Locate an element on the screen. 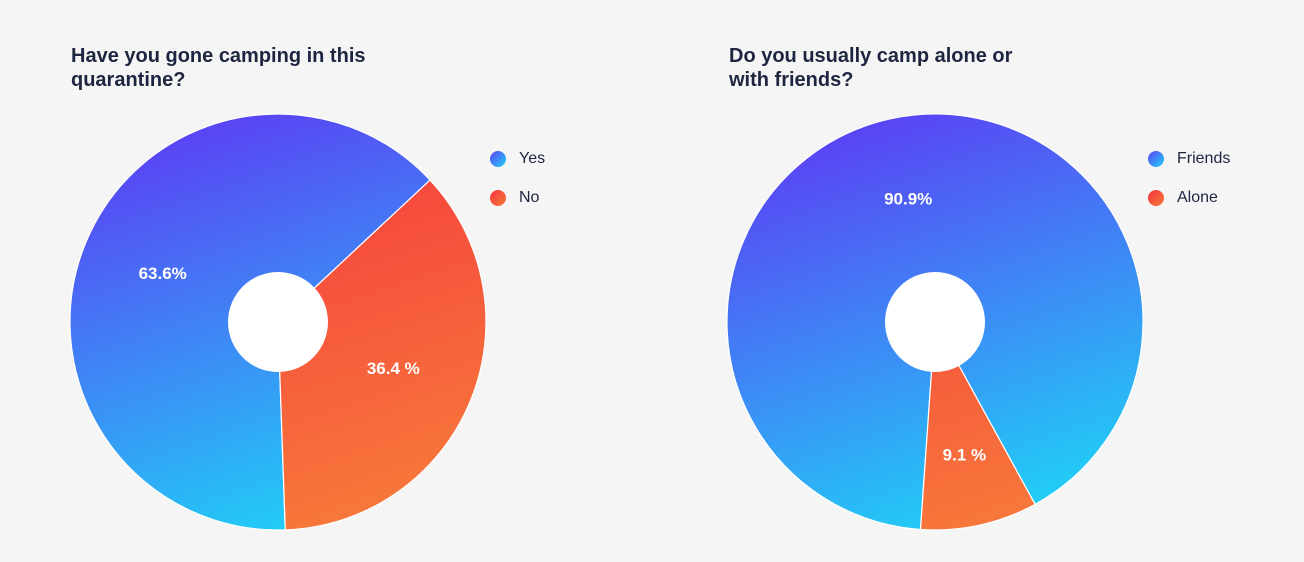 The height and width of the screenshot is (562, 1304). legend-item-friends: Friends is located at coordinates (1189, 159).